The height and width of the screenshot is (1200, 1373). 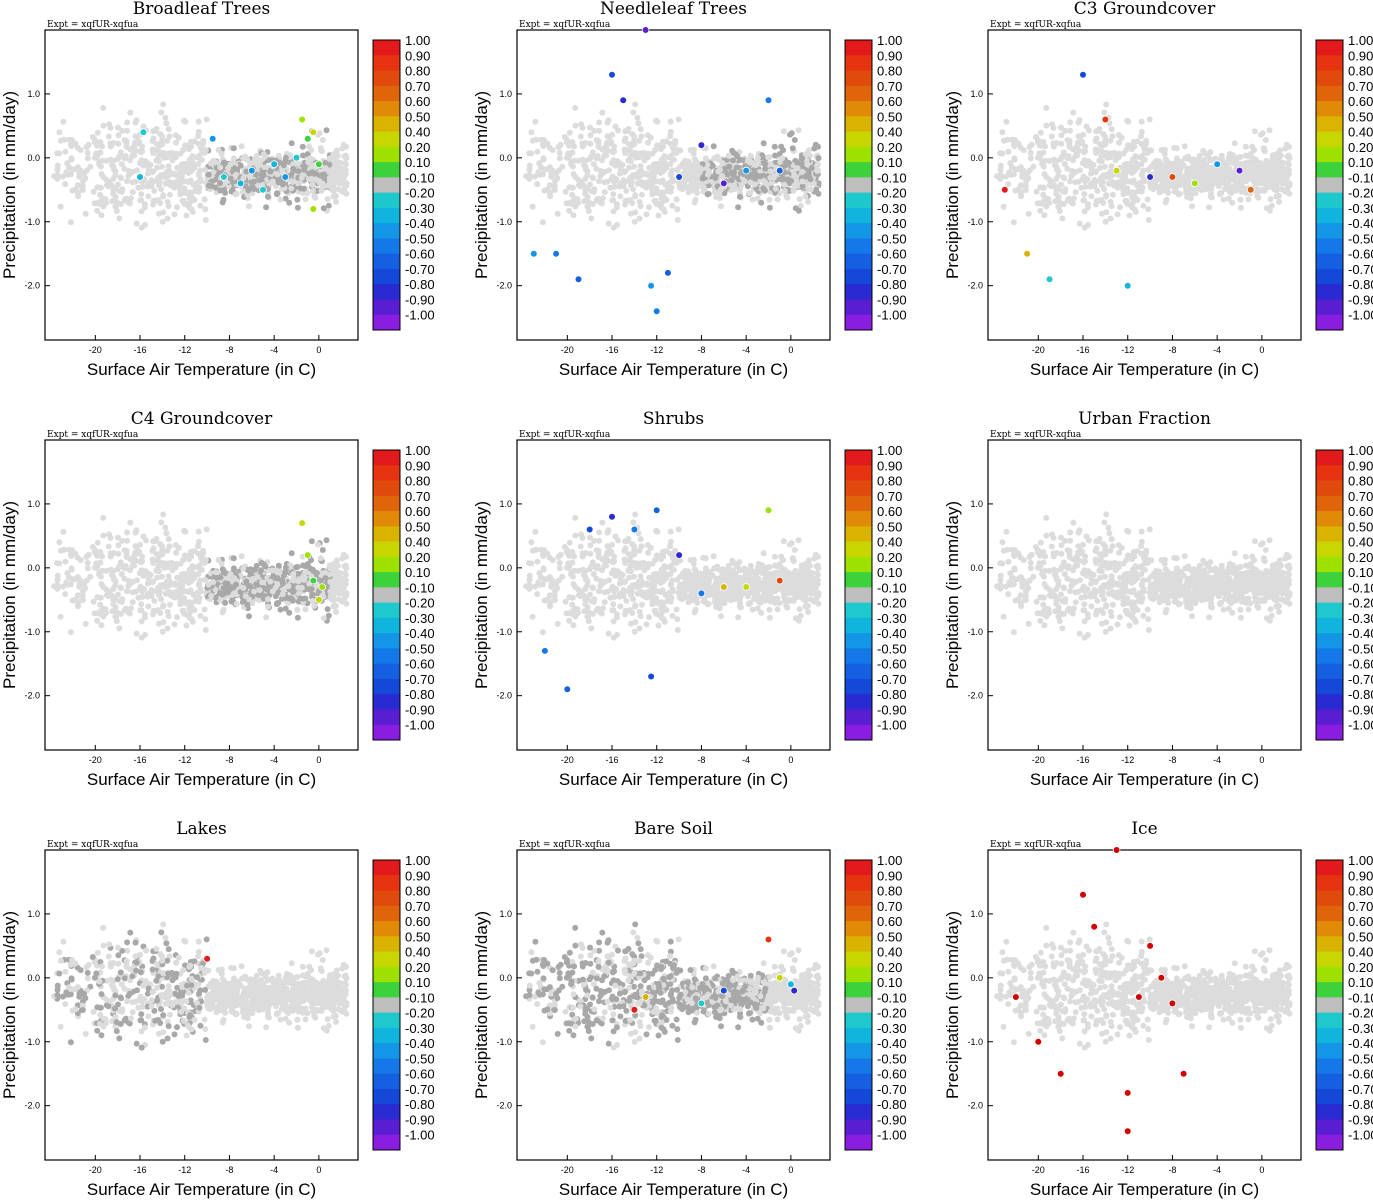 What do you see at coordinates (1360, 284) in the screenshot?
I see `colorbar-label: -0.80` at bounding box center [1360, 284].